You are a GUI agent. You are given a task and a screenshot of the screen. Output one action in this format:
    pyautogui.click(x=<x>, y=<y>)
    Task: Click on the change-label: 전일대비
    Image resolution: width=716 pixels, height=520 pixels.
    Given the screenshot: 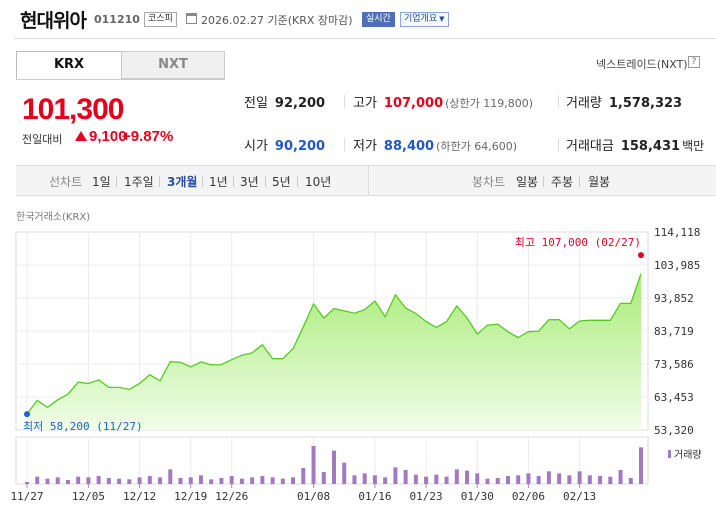 What is the action you would take?
    pyautogui.click(x=42, y=139)
    